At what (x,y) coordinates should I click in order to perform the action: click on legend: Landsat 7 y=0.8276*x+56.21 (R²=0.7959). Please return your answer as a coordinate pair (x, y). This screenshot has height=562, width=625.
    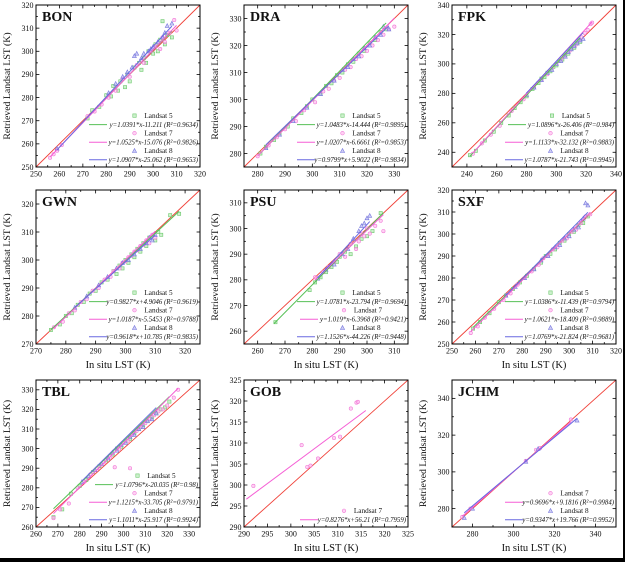
    Looking at the image, I should click on (353, 515).